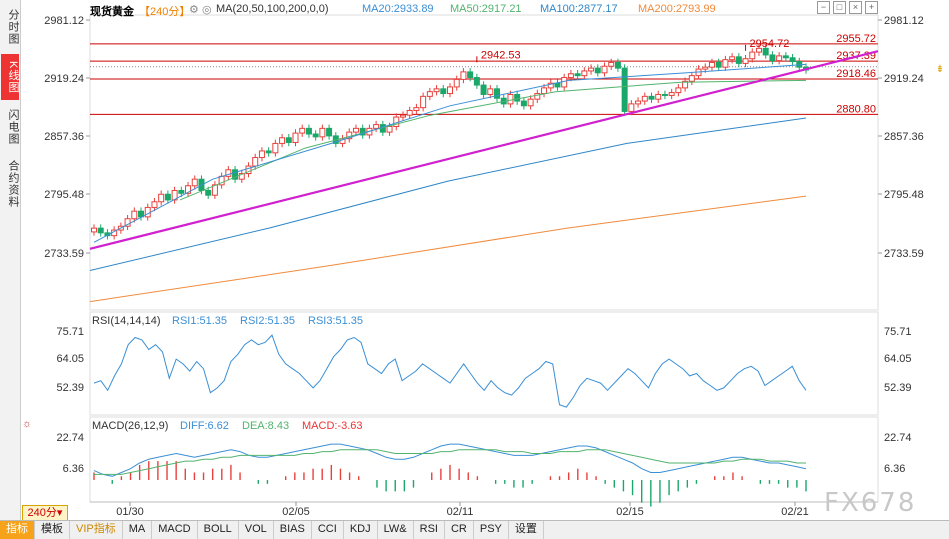  What do you see at coordinates (526, 530) in the screenshot?
I see `btab-settings: 设置` at bounding box center [526, 530].